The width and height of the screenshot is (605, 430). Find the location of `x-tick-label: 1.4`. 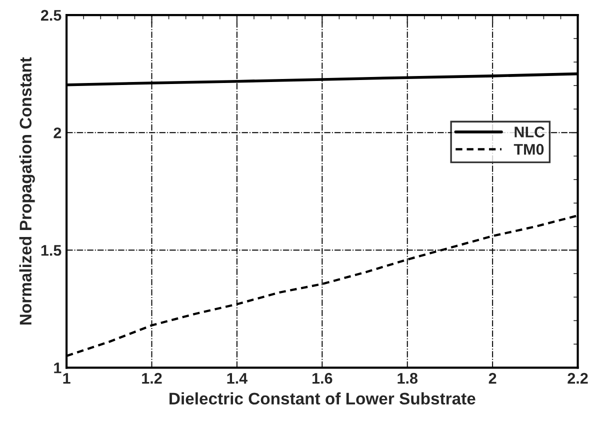

x-tick-label: 1.4 is located at coordinates (237, 378).